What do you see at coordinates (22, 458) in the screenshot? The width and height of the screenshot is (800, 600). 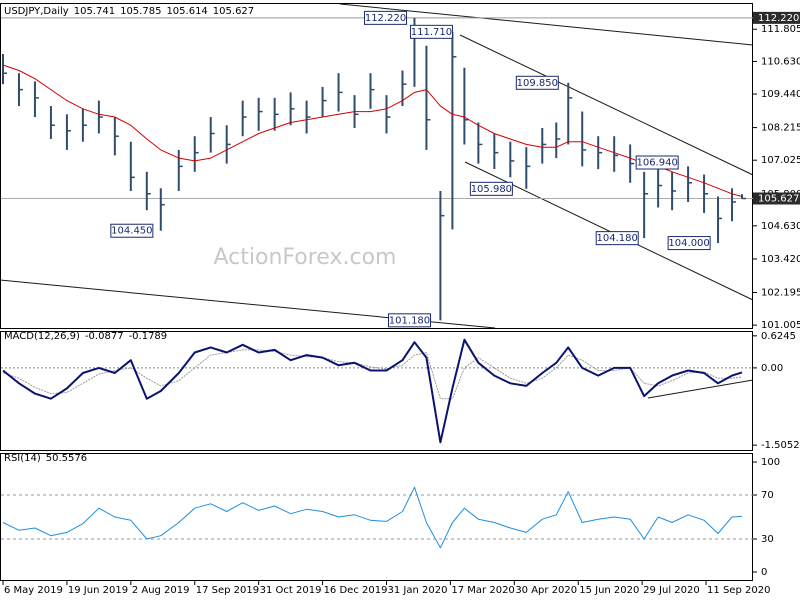 I see `header-title: RSI(14)` at bounding box center [22, 458].